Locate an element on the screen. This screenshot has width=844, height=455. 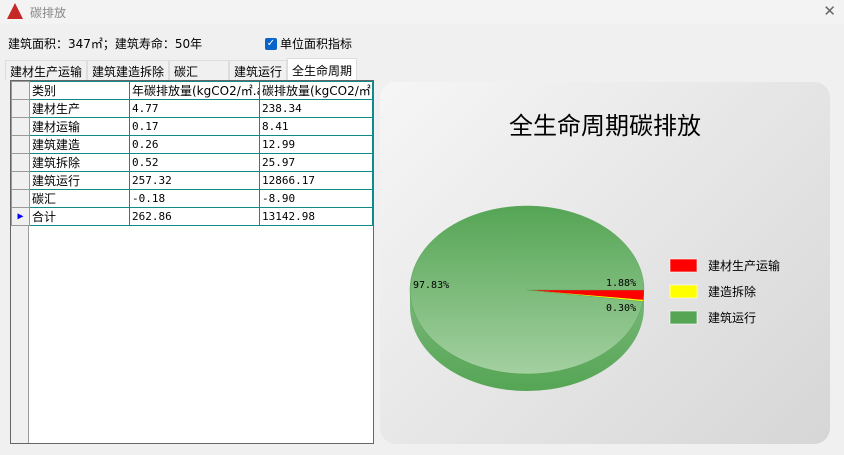
app-icon is located at coordinates (15, 11).